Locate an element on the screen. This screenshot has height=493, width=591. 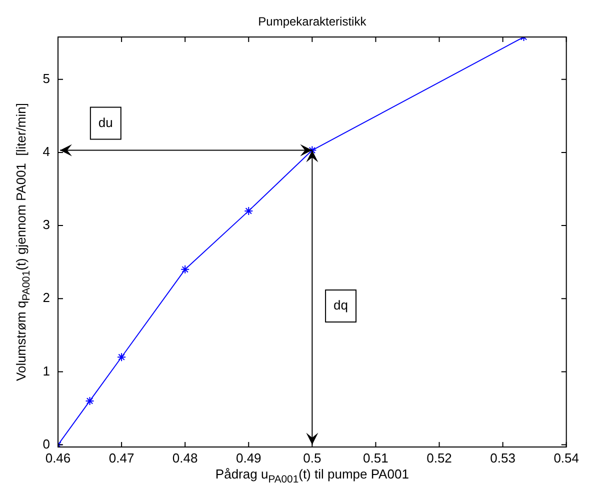
chart-title: Pumpekarakteristikk is located at coordinates (313, 21).